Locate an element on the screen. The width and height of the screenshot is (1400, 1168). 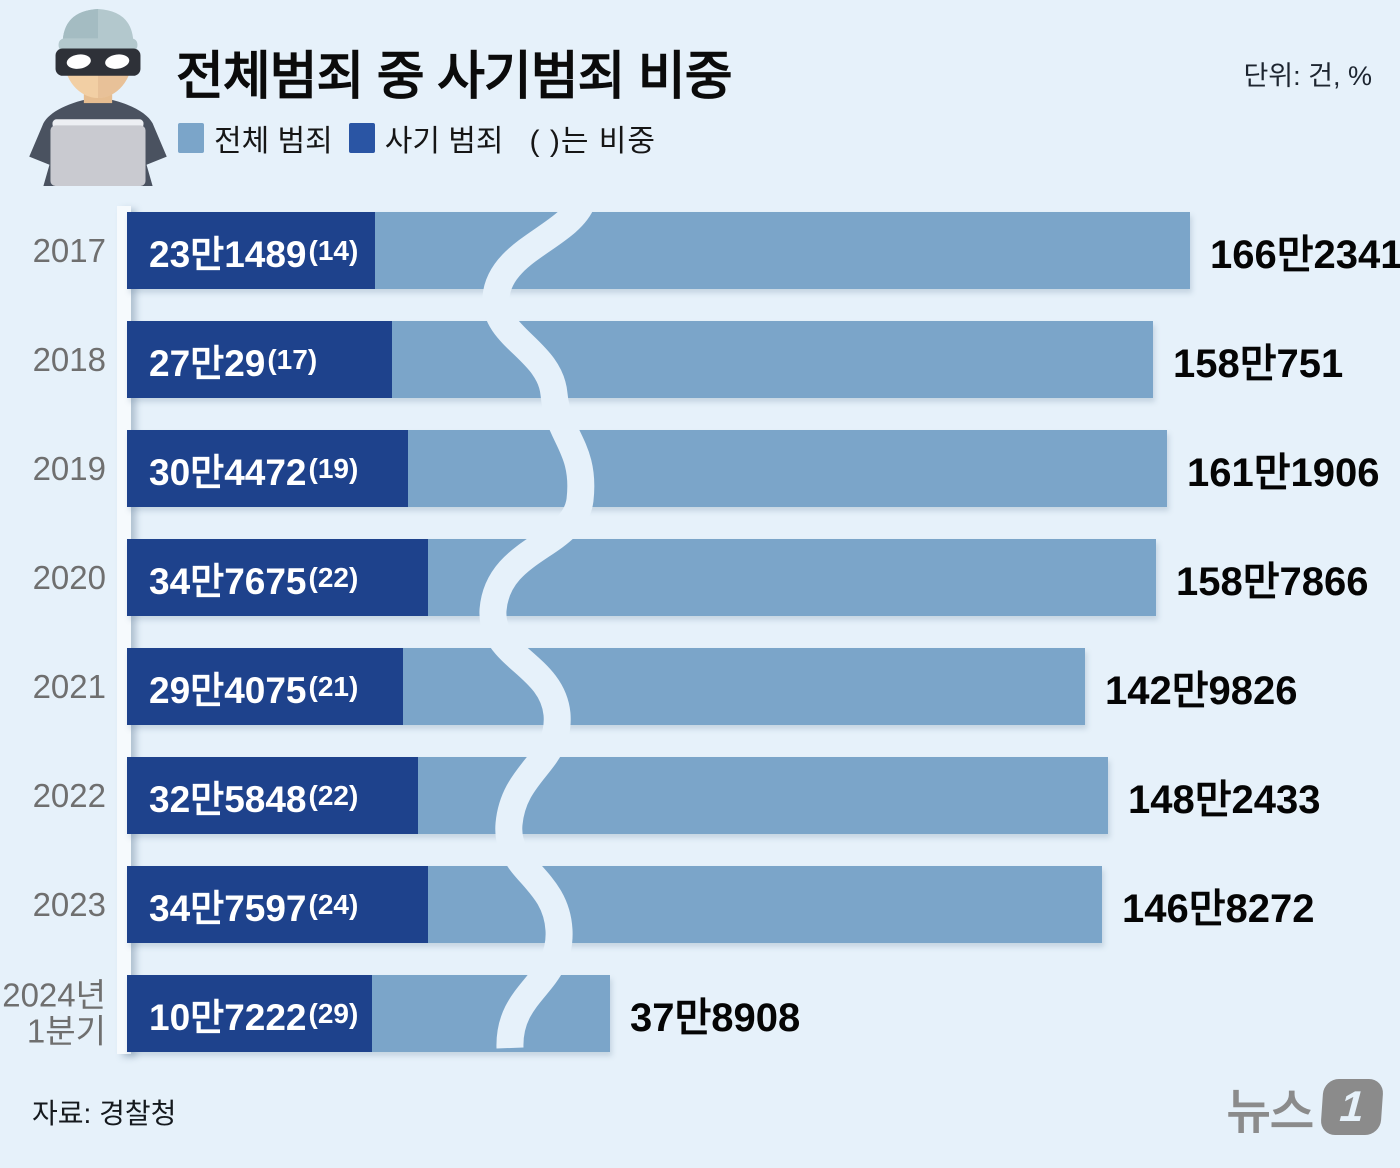
total-value-label: 146만8272 is located at coordinates (1218, 908).